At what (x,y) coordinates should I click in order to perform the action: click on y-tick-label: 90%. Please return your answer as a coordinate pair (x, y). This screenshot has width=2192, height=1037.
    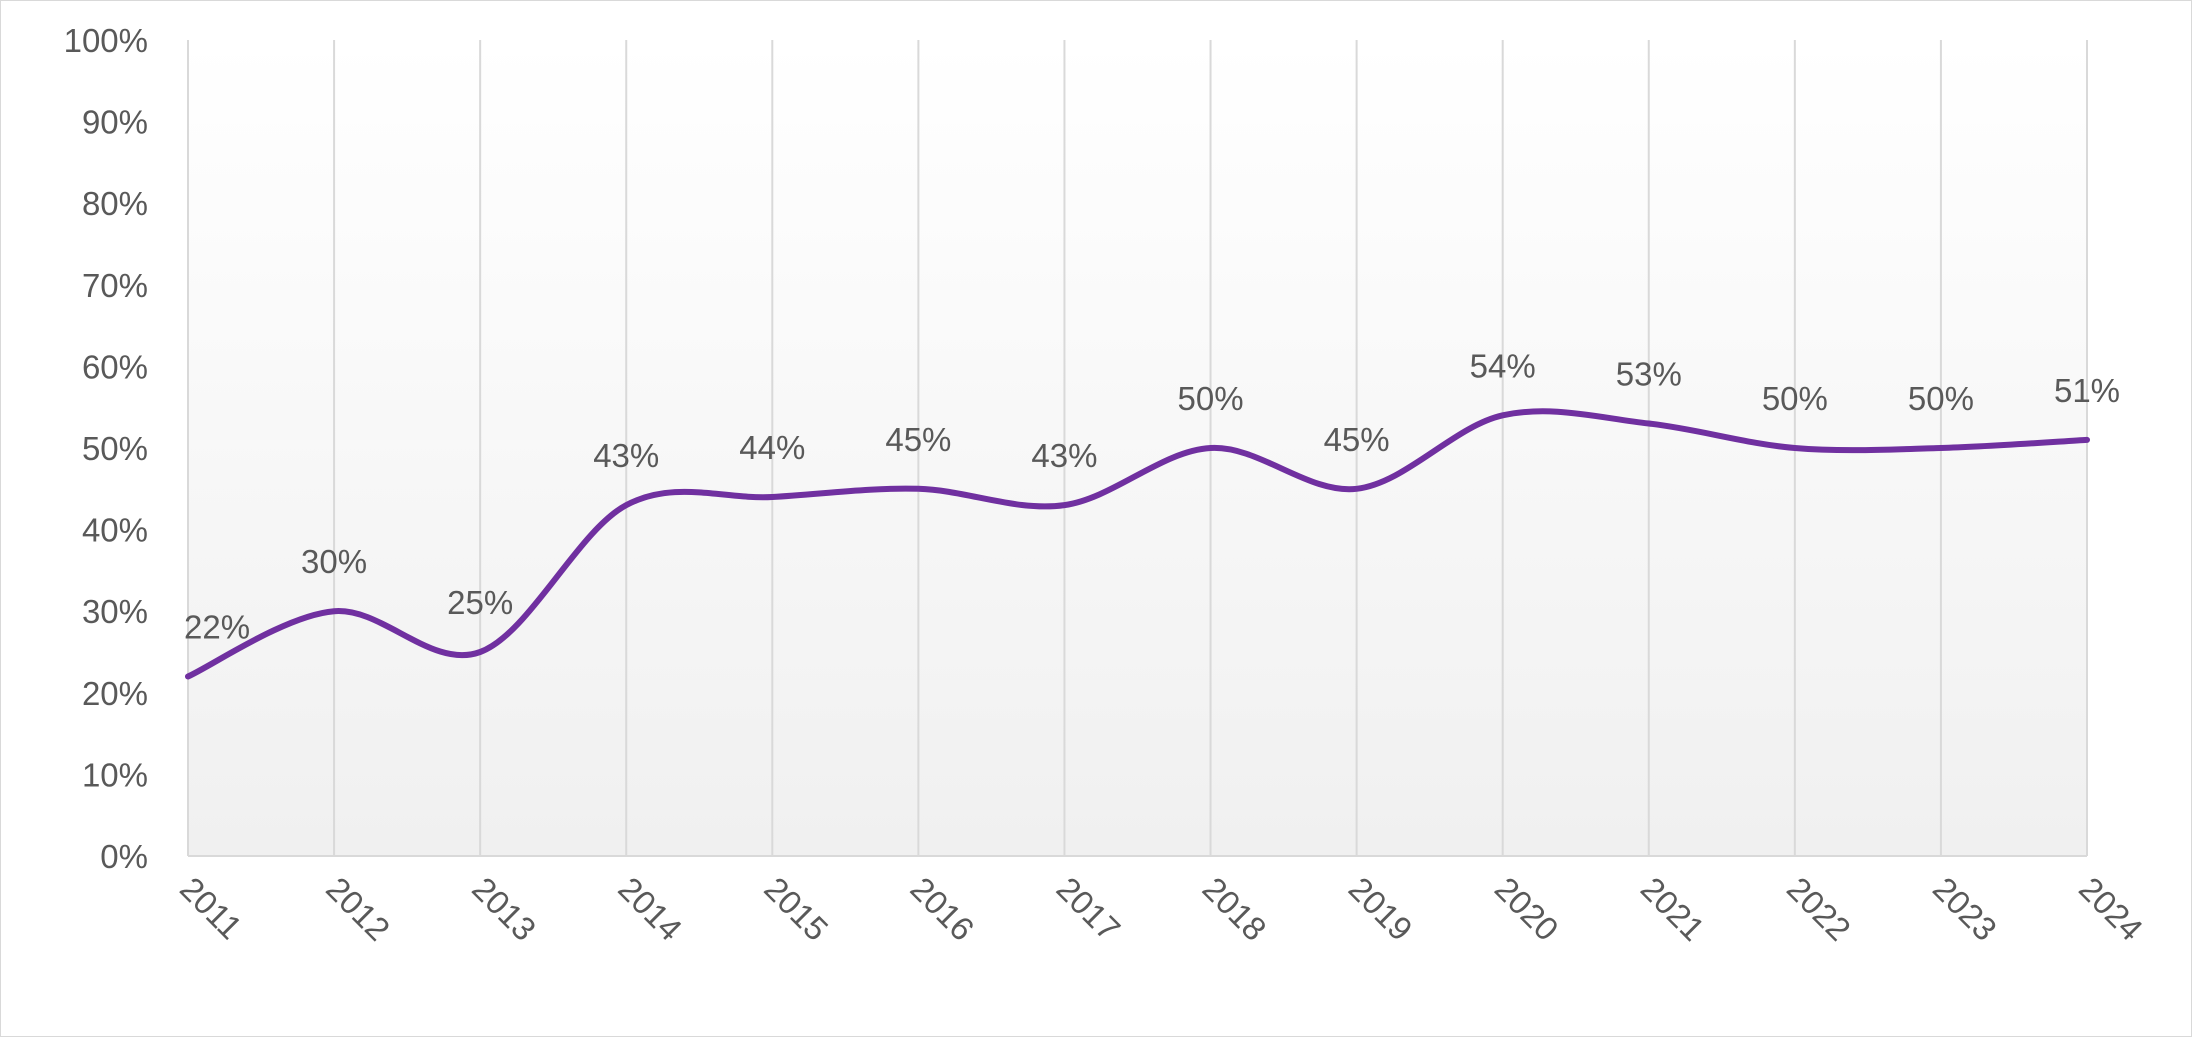
    Looking at the image, I should click on (115, 122).